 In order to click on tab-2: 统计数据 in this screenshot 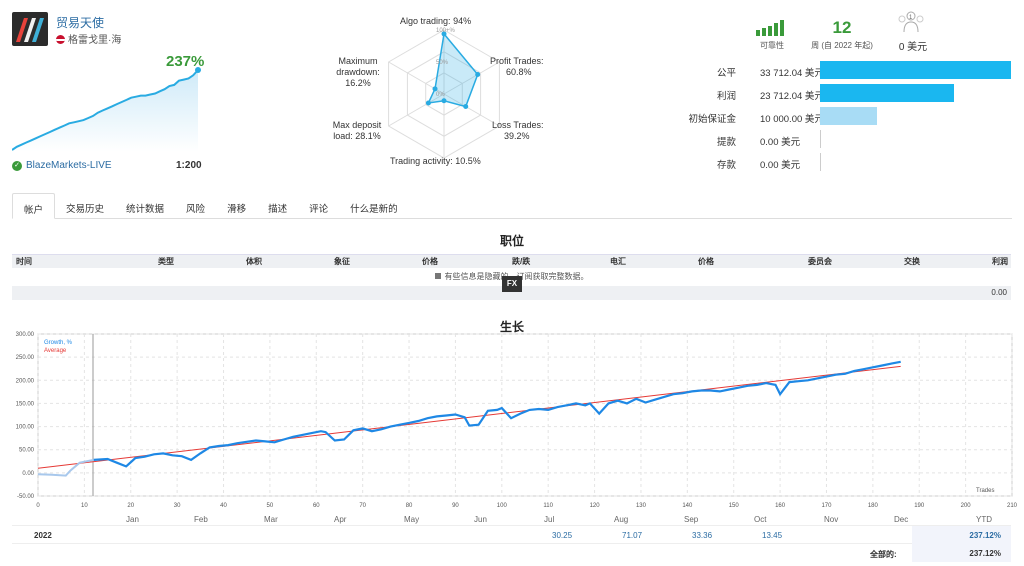, I will do `click(145, 209)`.